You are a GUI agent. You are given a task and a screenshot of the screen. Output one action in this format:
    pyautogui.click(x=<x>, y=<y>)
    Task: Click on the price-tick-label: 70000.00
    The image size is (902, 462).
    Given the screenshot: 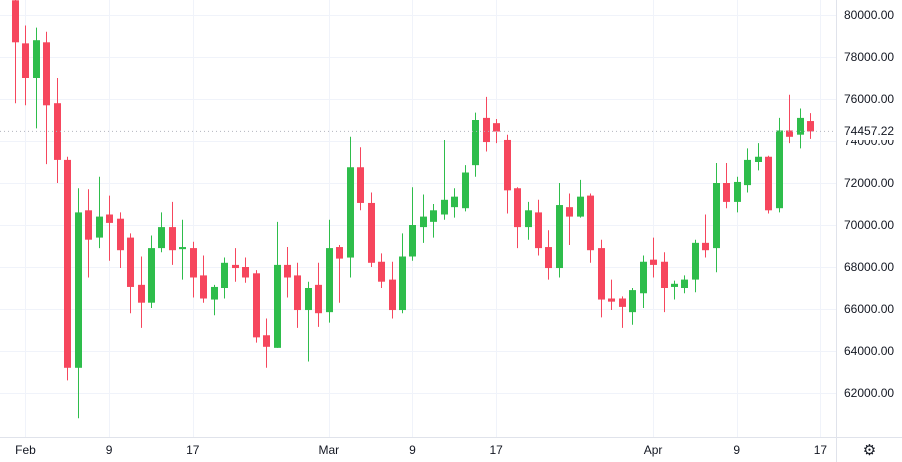 What is the action you would take?
    pyautogui.click(x=869, y=225)
    